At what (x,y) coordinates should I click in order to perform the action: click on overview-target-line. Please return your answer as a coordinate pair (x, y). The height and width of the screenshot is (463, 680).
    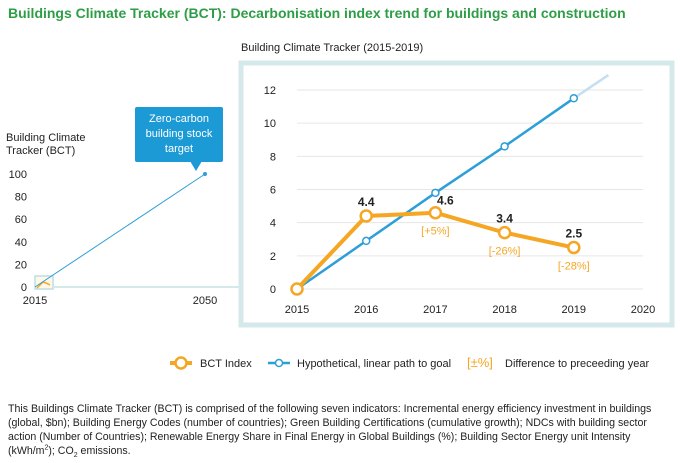
    Looking at the image, I should click on (120, 230).